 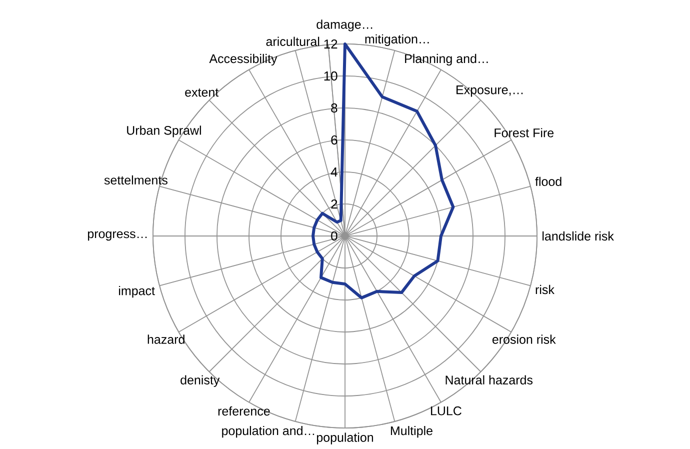 What do you see at coordinates (345, 438) in the screenshot?
I see `spoke-label: population` at bounding box center [345, 438].